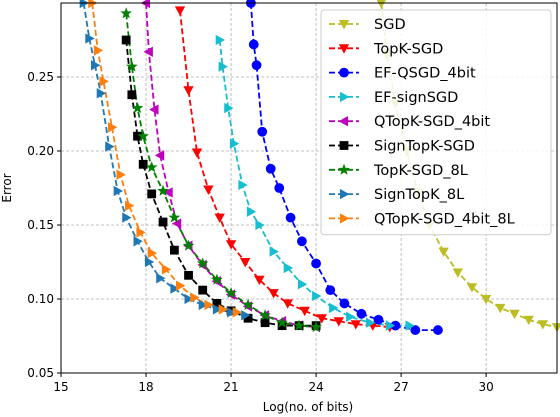 This screenshot has width=560, height=417. Describe the element at coordinates (420, 171) in the screenshot. I see `legend-label: TopK-SGD_8L` at that location.